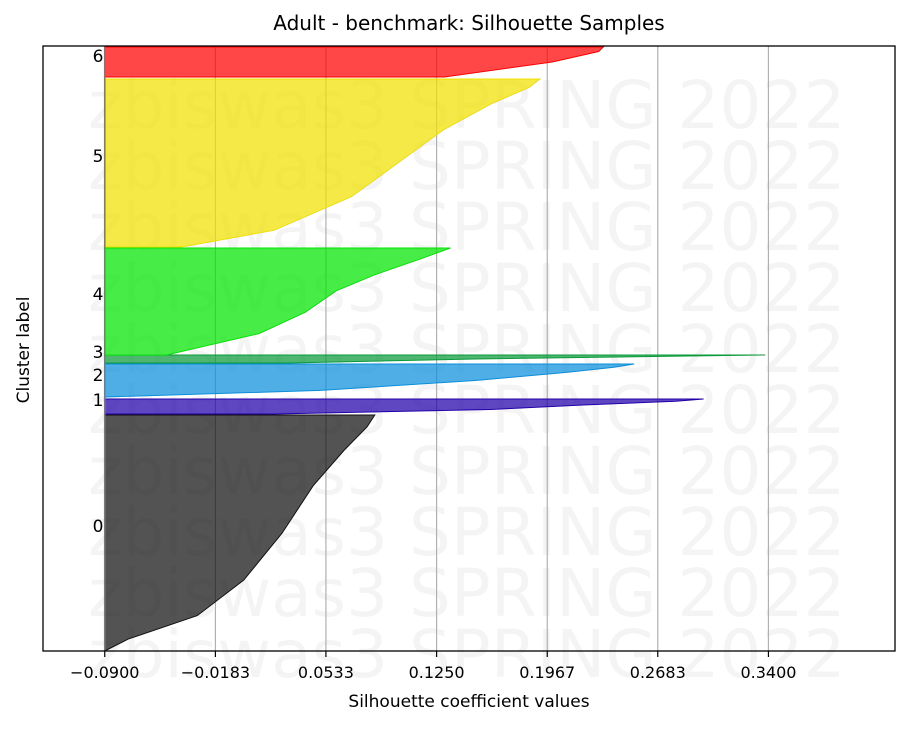 Image resolution: width=909 pixels, height=730 pixels. Describe the element at coordinates (104, 672) in the screenshot. I see `x-tick-label: −0.0900` at that location.